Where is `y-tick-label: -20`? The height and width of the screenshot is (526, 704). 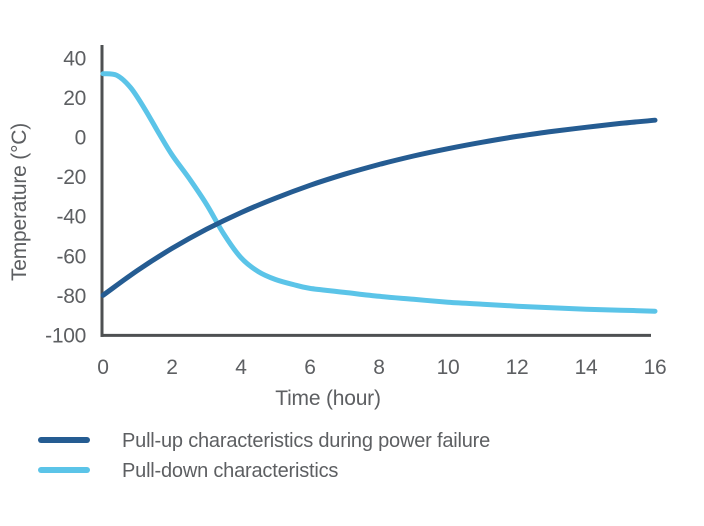
y-tick-label: -20 is located at coordinates (71, 177).